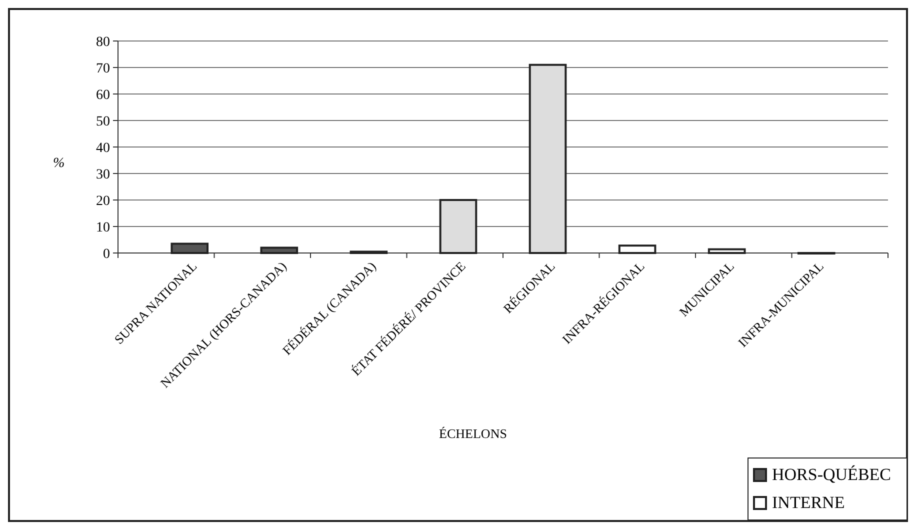  What do you see at coordinates (103, 174) in the screenshot?
I see `y-tick-label: 30` at bounding box center [103, 174].